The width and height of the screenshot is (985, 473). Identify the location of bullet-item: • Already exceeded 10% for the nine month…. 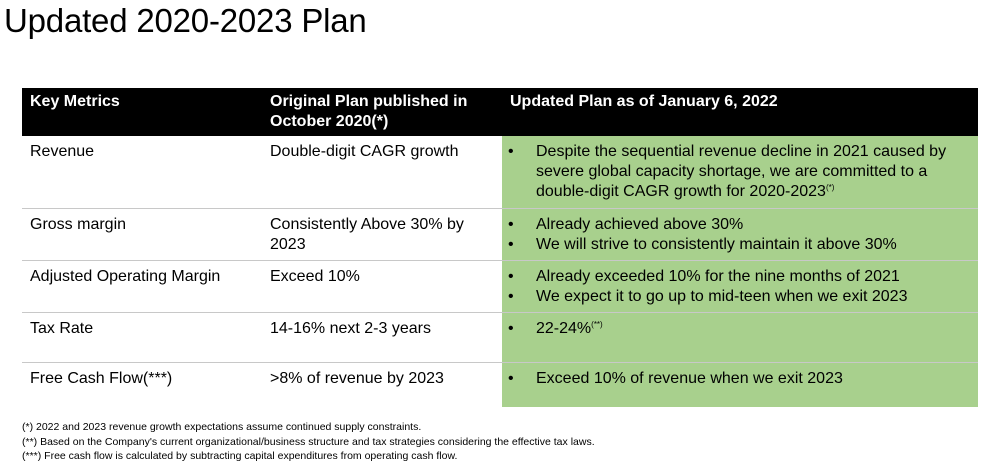
(739, 277).